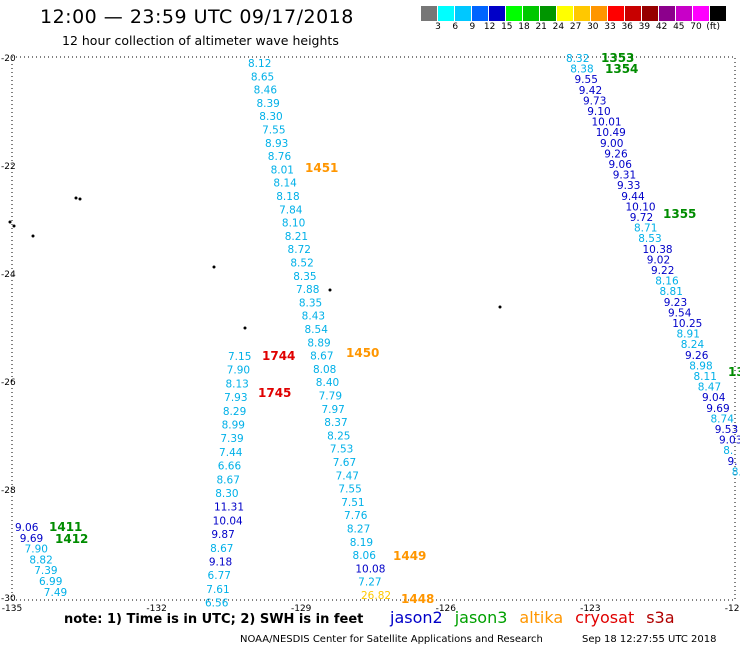 The height and width of the screenshot is (650, 740). What do you see at coordinates (270, 117) in the screenshot?
I see `wave-height-value: 8.30` at bounding box center [270, 117].